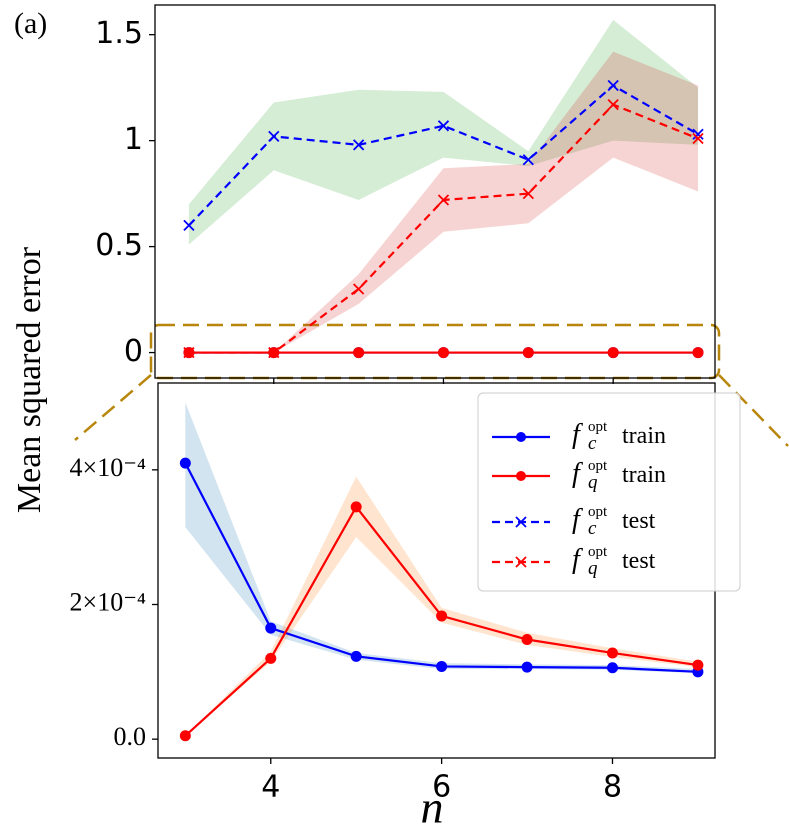 The height and width of the screenshot is (835, 789). I want to click on x-tick-label: 6, so click(441, 787).